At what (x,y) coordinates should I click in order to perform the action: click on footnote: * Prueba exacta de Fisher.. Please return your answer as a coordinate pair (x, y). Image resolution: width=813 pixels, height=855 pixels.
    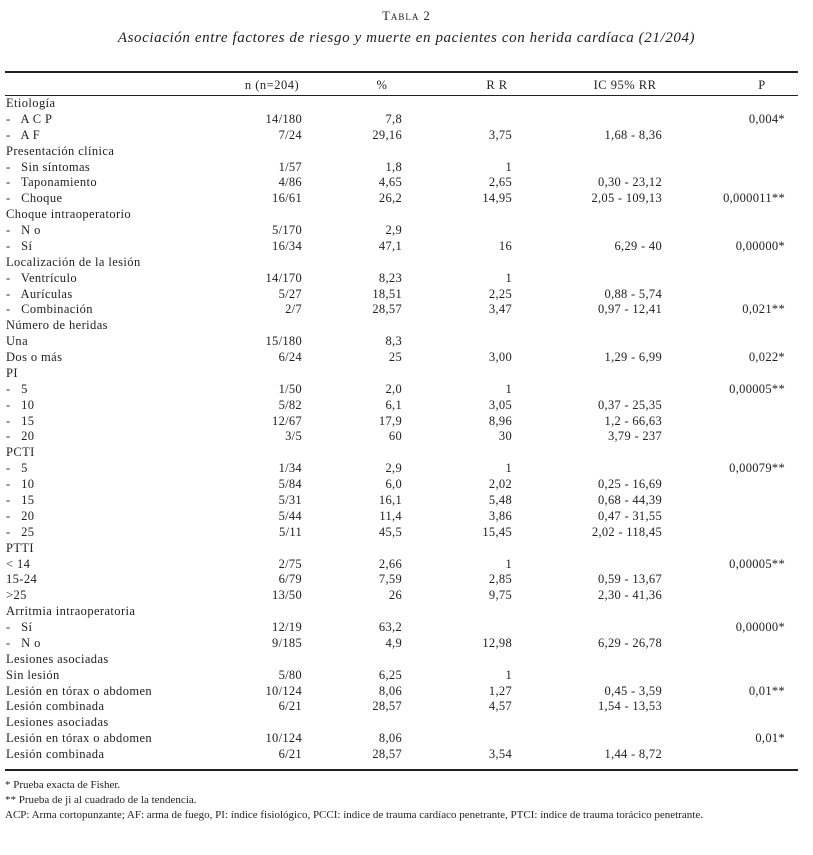
    Looking at the image, I should click on (63, 785).